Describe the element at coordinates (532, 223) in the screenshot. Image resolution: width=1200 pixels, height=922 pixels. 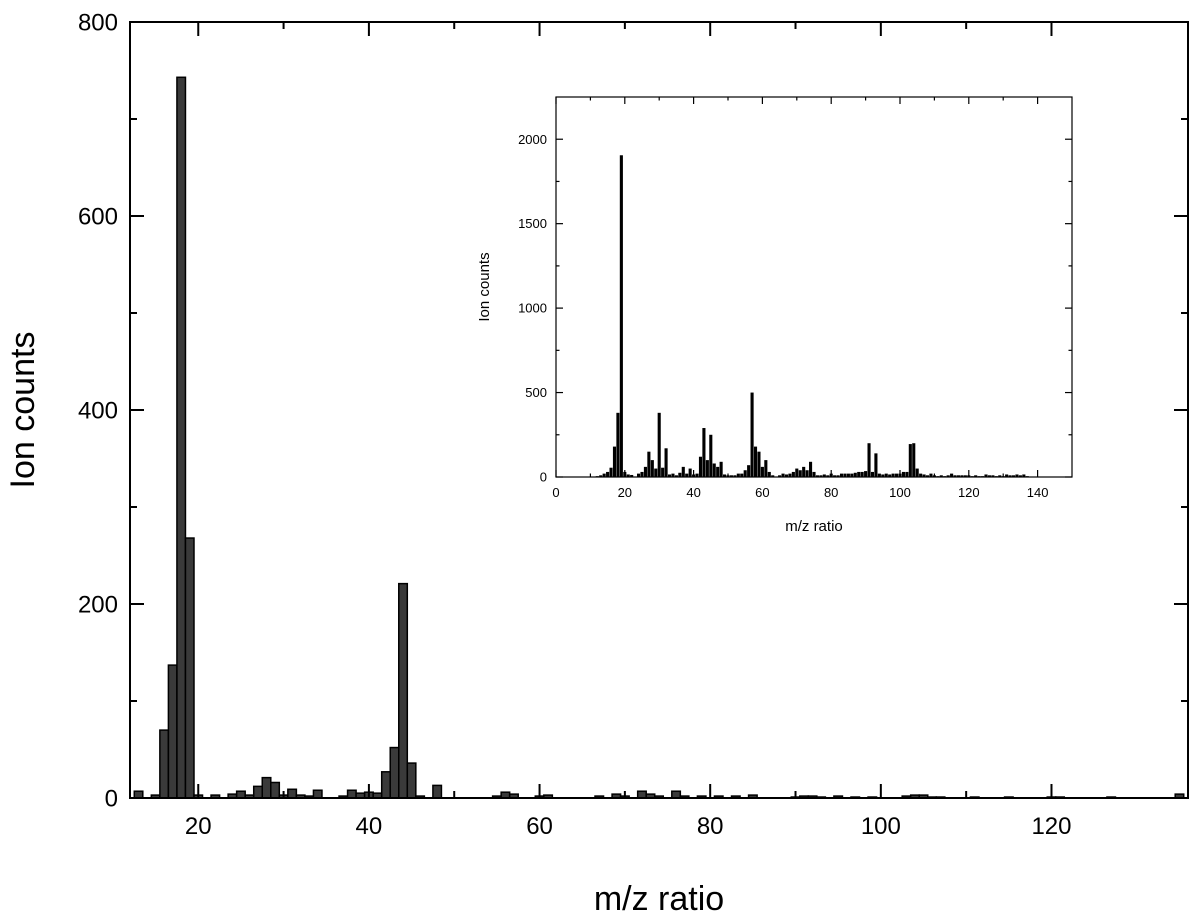
I see `inset-ytick-label: 1500` at that location.